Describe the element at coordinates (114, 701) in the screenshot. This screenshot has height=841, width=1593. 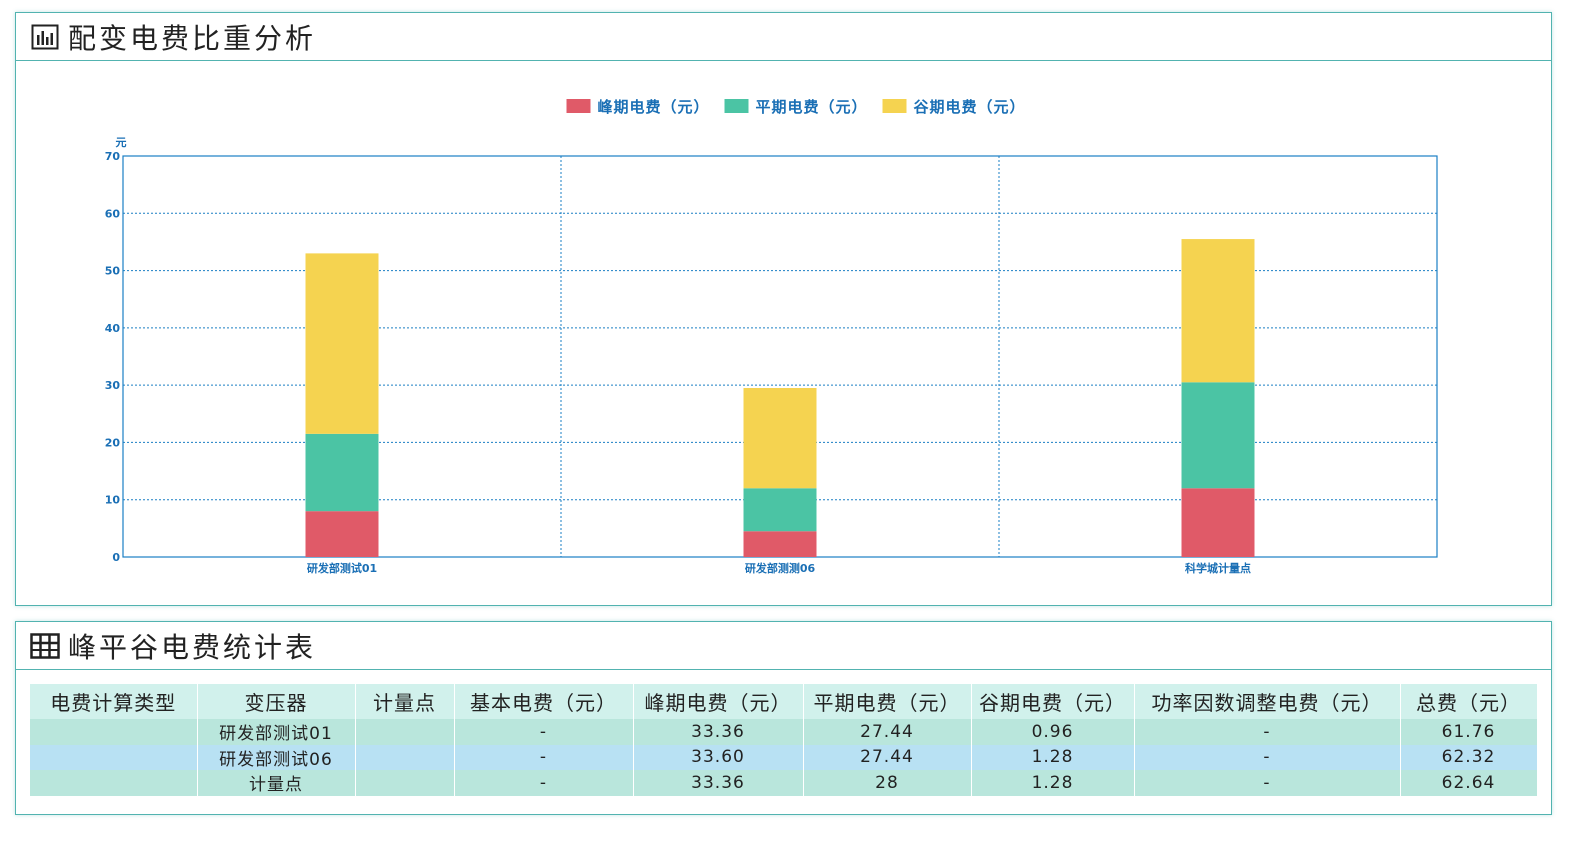
I see `column-header: 电费计算类型` at that location.